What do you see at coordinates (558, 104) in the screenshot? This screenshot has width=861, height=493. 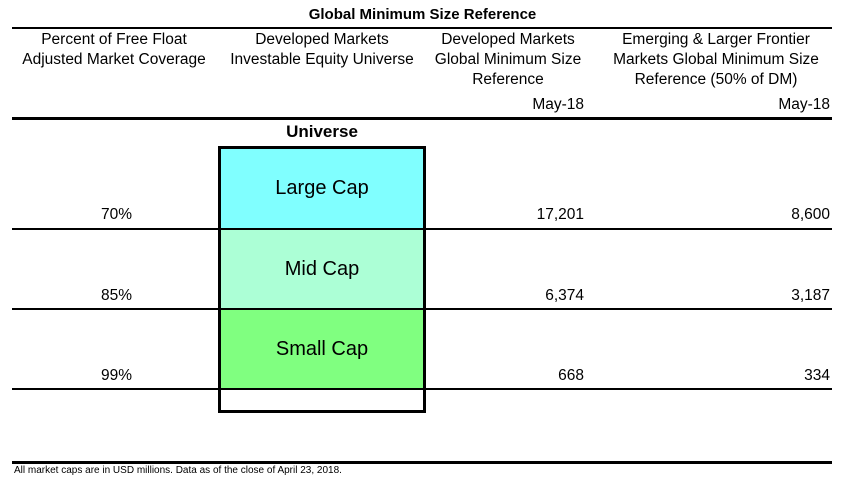 I see `dm-date: May-18` at bounding box center [558, 104].